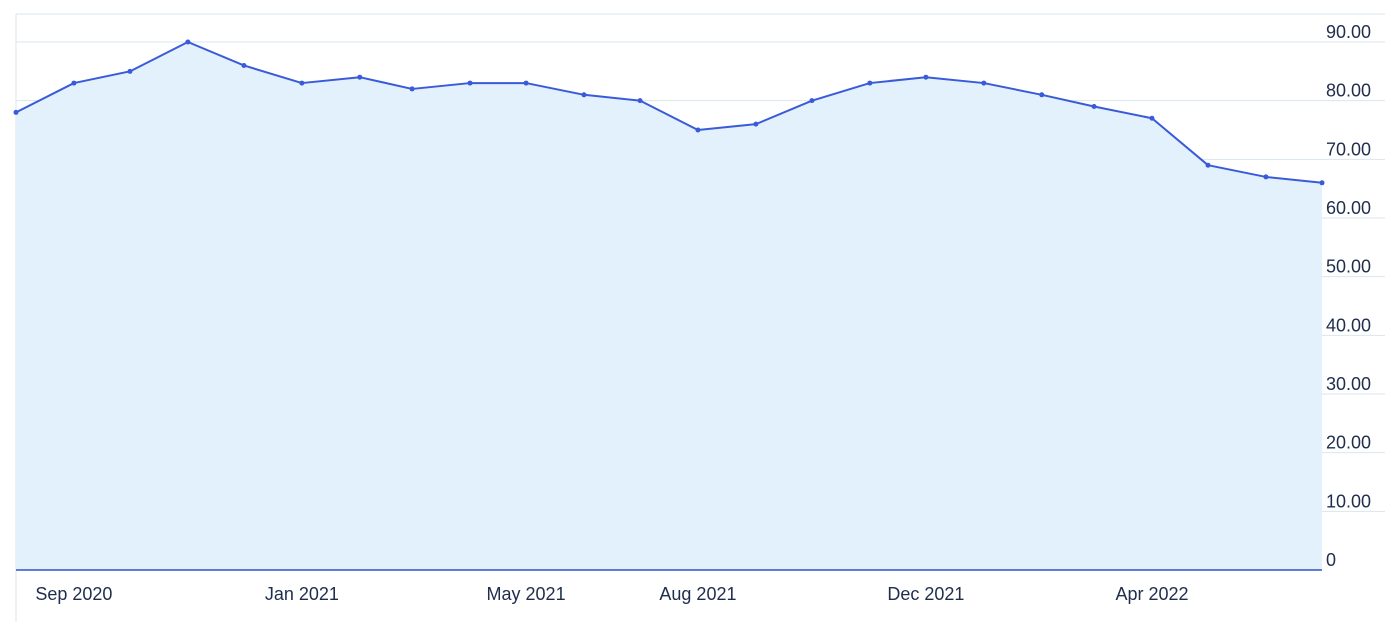  Describe the element at coordinates (1348, 384) in the screenshot. I see `y-tick-label: 30.00` at that location.